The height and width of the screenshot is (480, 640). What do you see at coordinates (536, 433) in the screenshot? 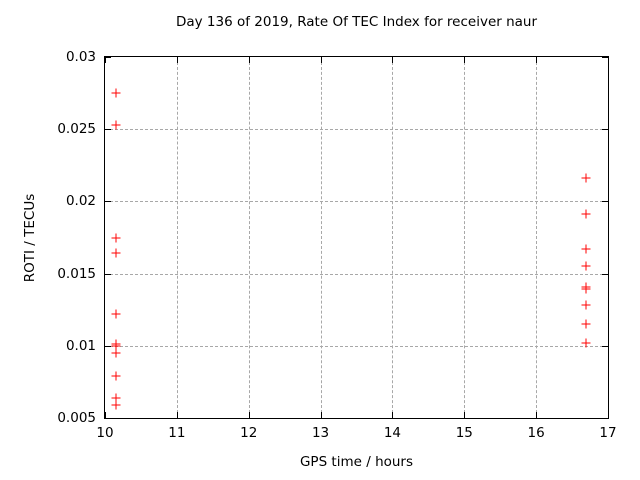
I see `x-tick-label: 16` at bounding box center [536, 433].